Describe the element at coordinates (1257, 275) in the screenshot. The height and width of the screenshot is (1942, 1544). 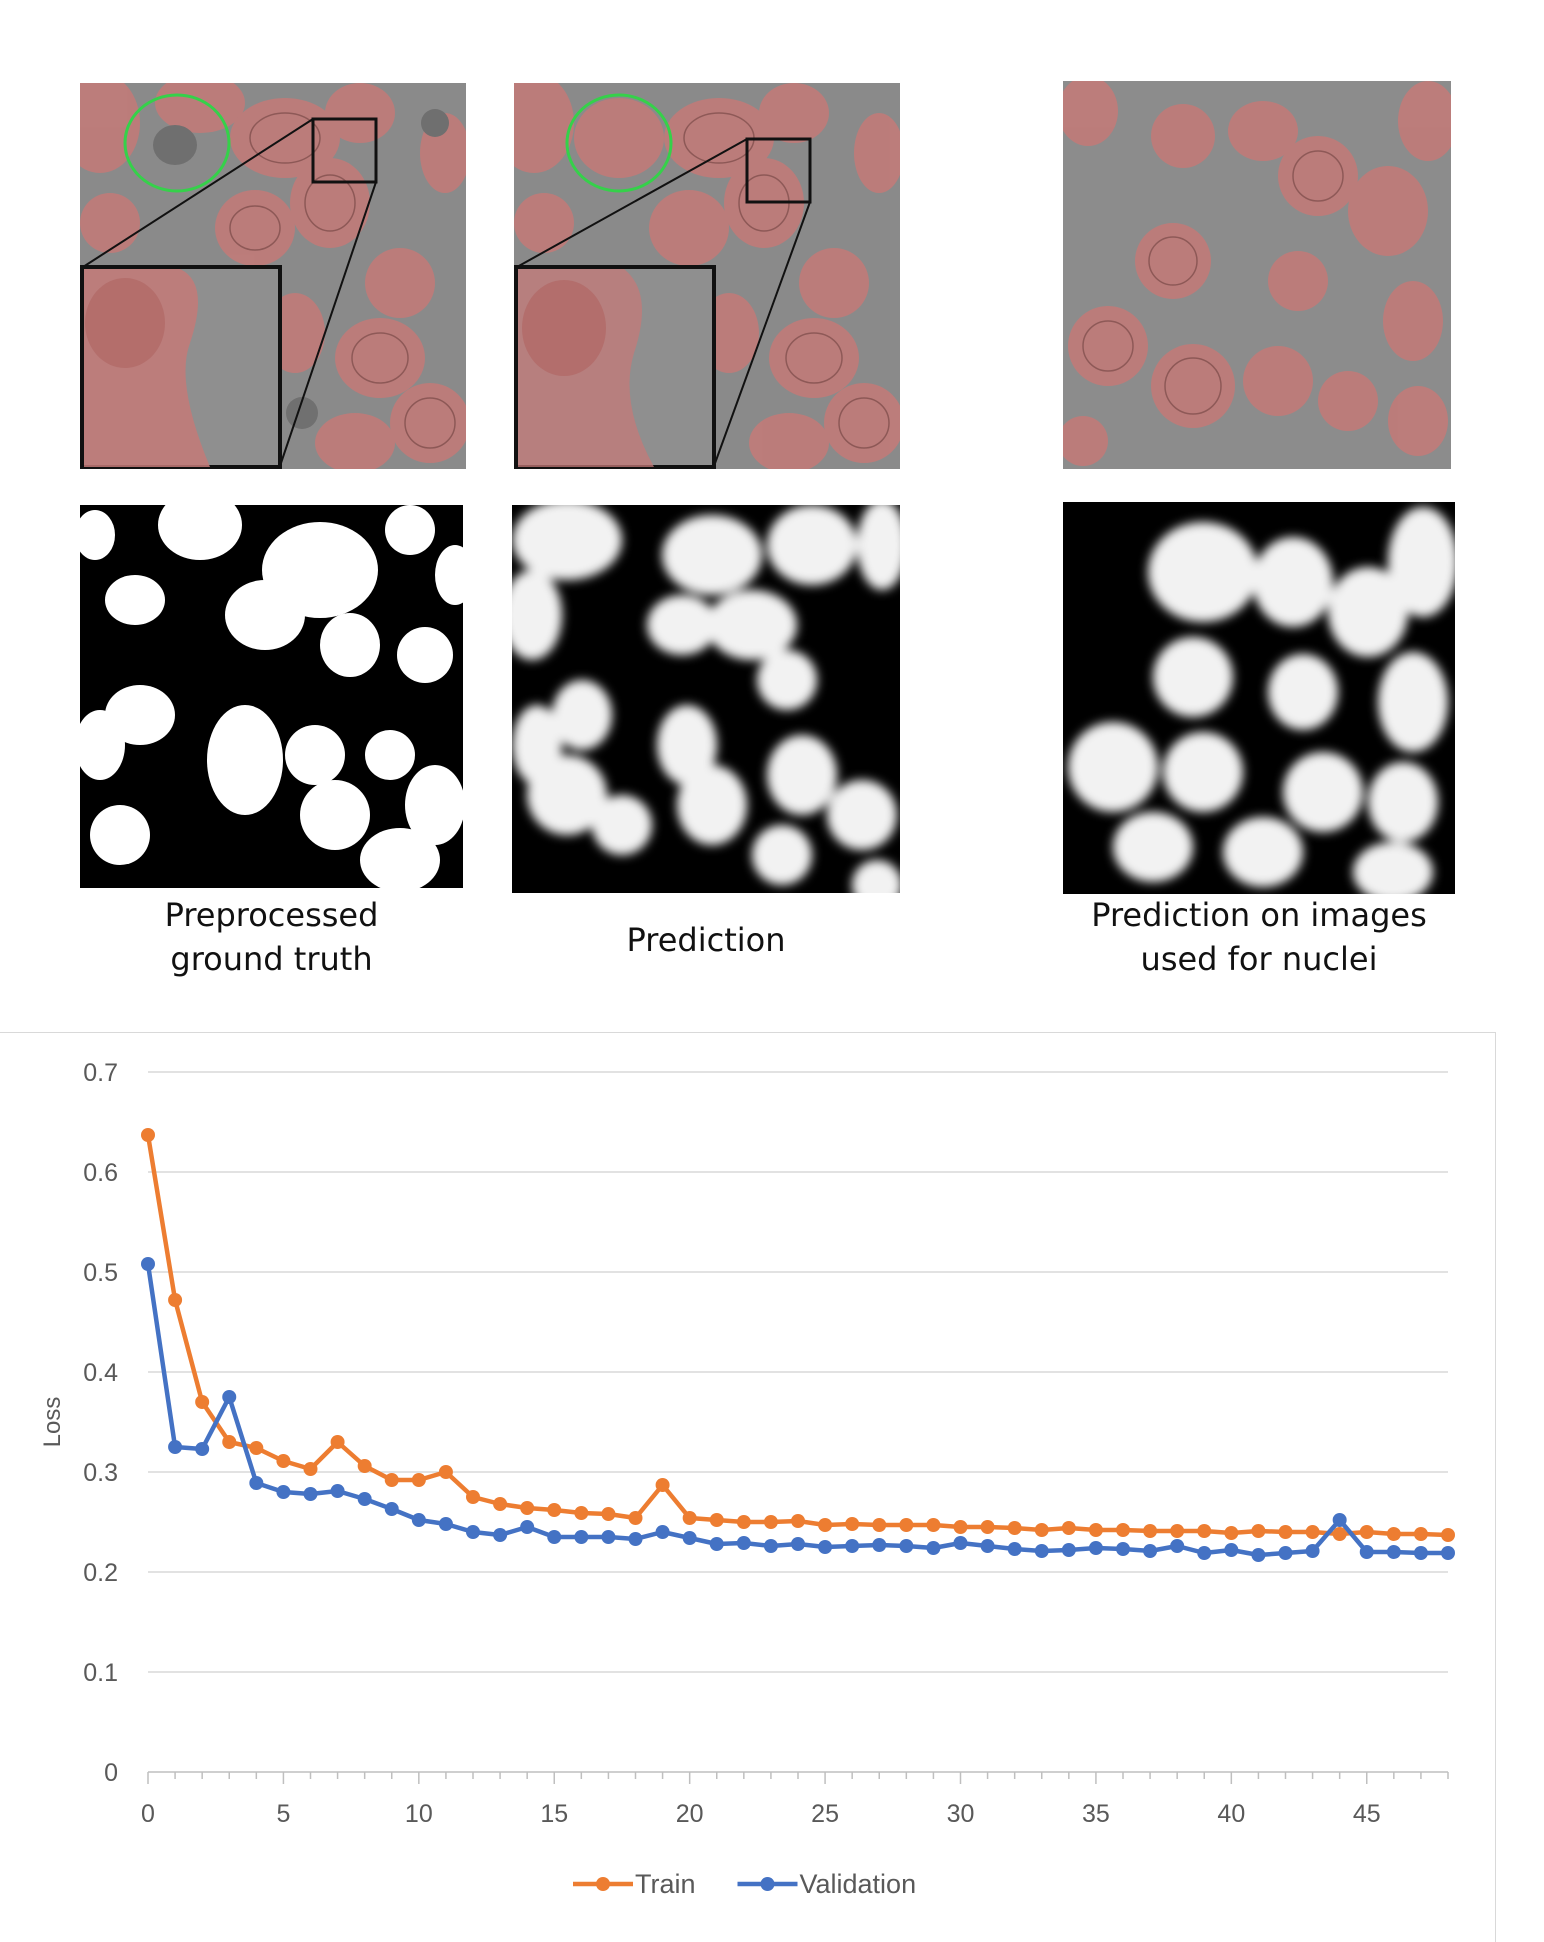
I see `nuclei-overlay-image` at that location.